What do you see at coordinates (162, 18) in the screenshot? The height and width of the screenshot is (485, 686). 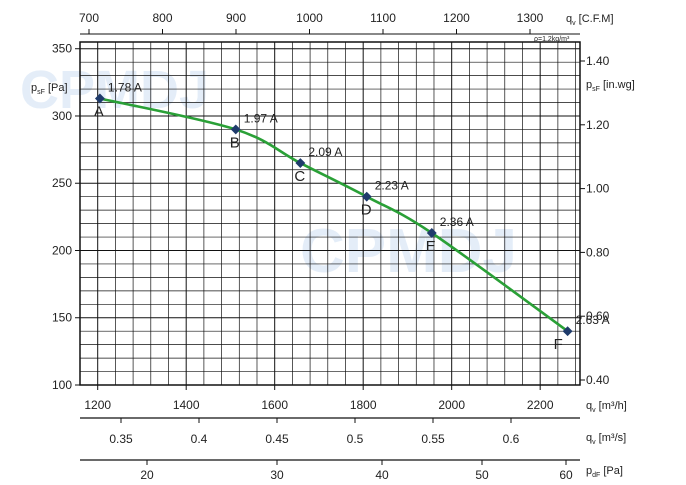 I see `top-axis-tick-label: 800` at bounding box center [162, 18].